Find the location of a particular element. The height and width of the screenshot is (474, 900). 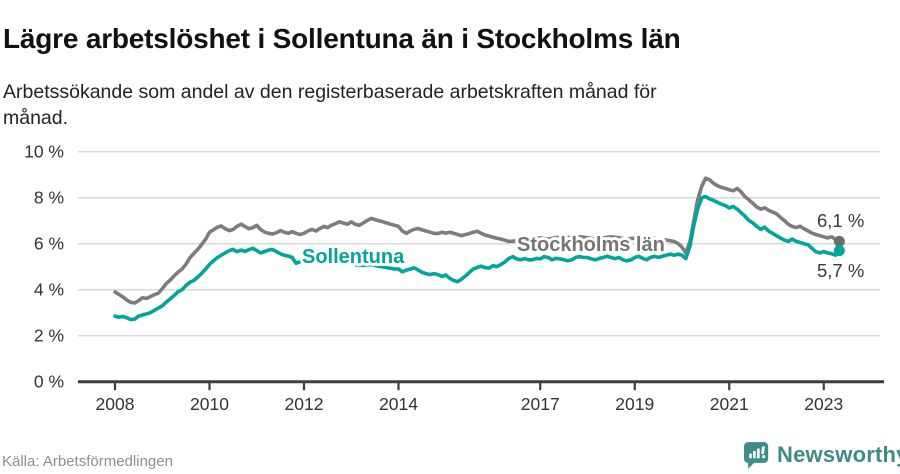

newsworthy-logo-icon is located at coordinates (756, 455).